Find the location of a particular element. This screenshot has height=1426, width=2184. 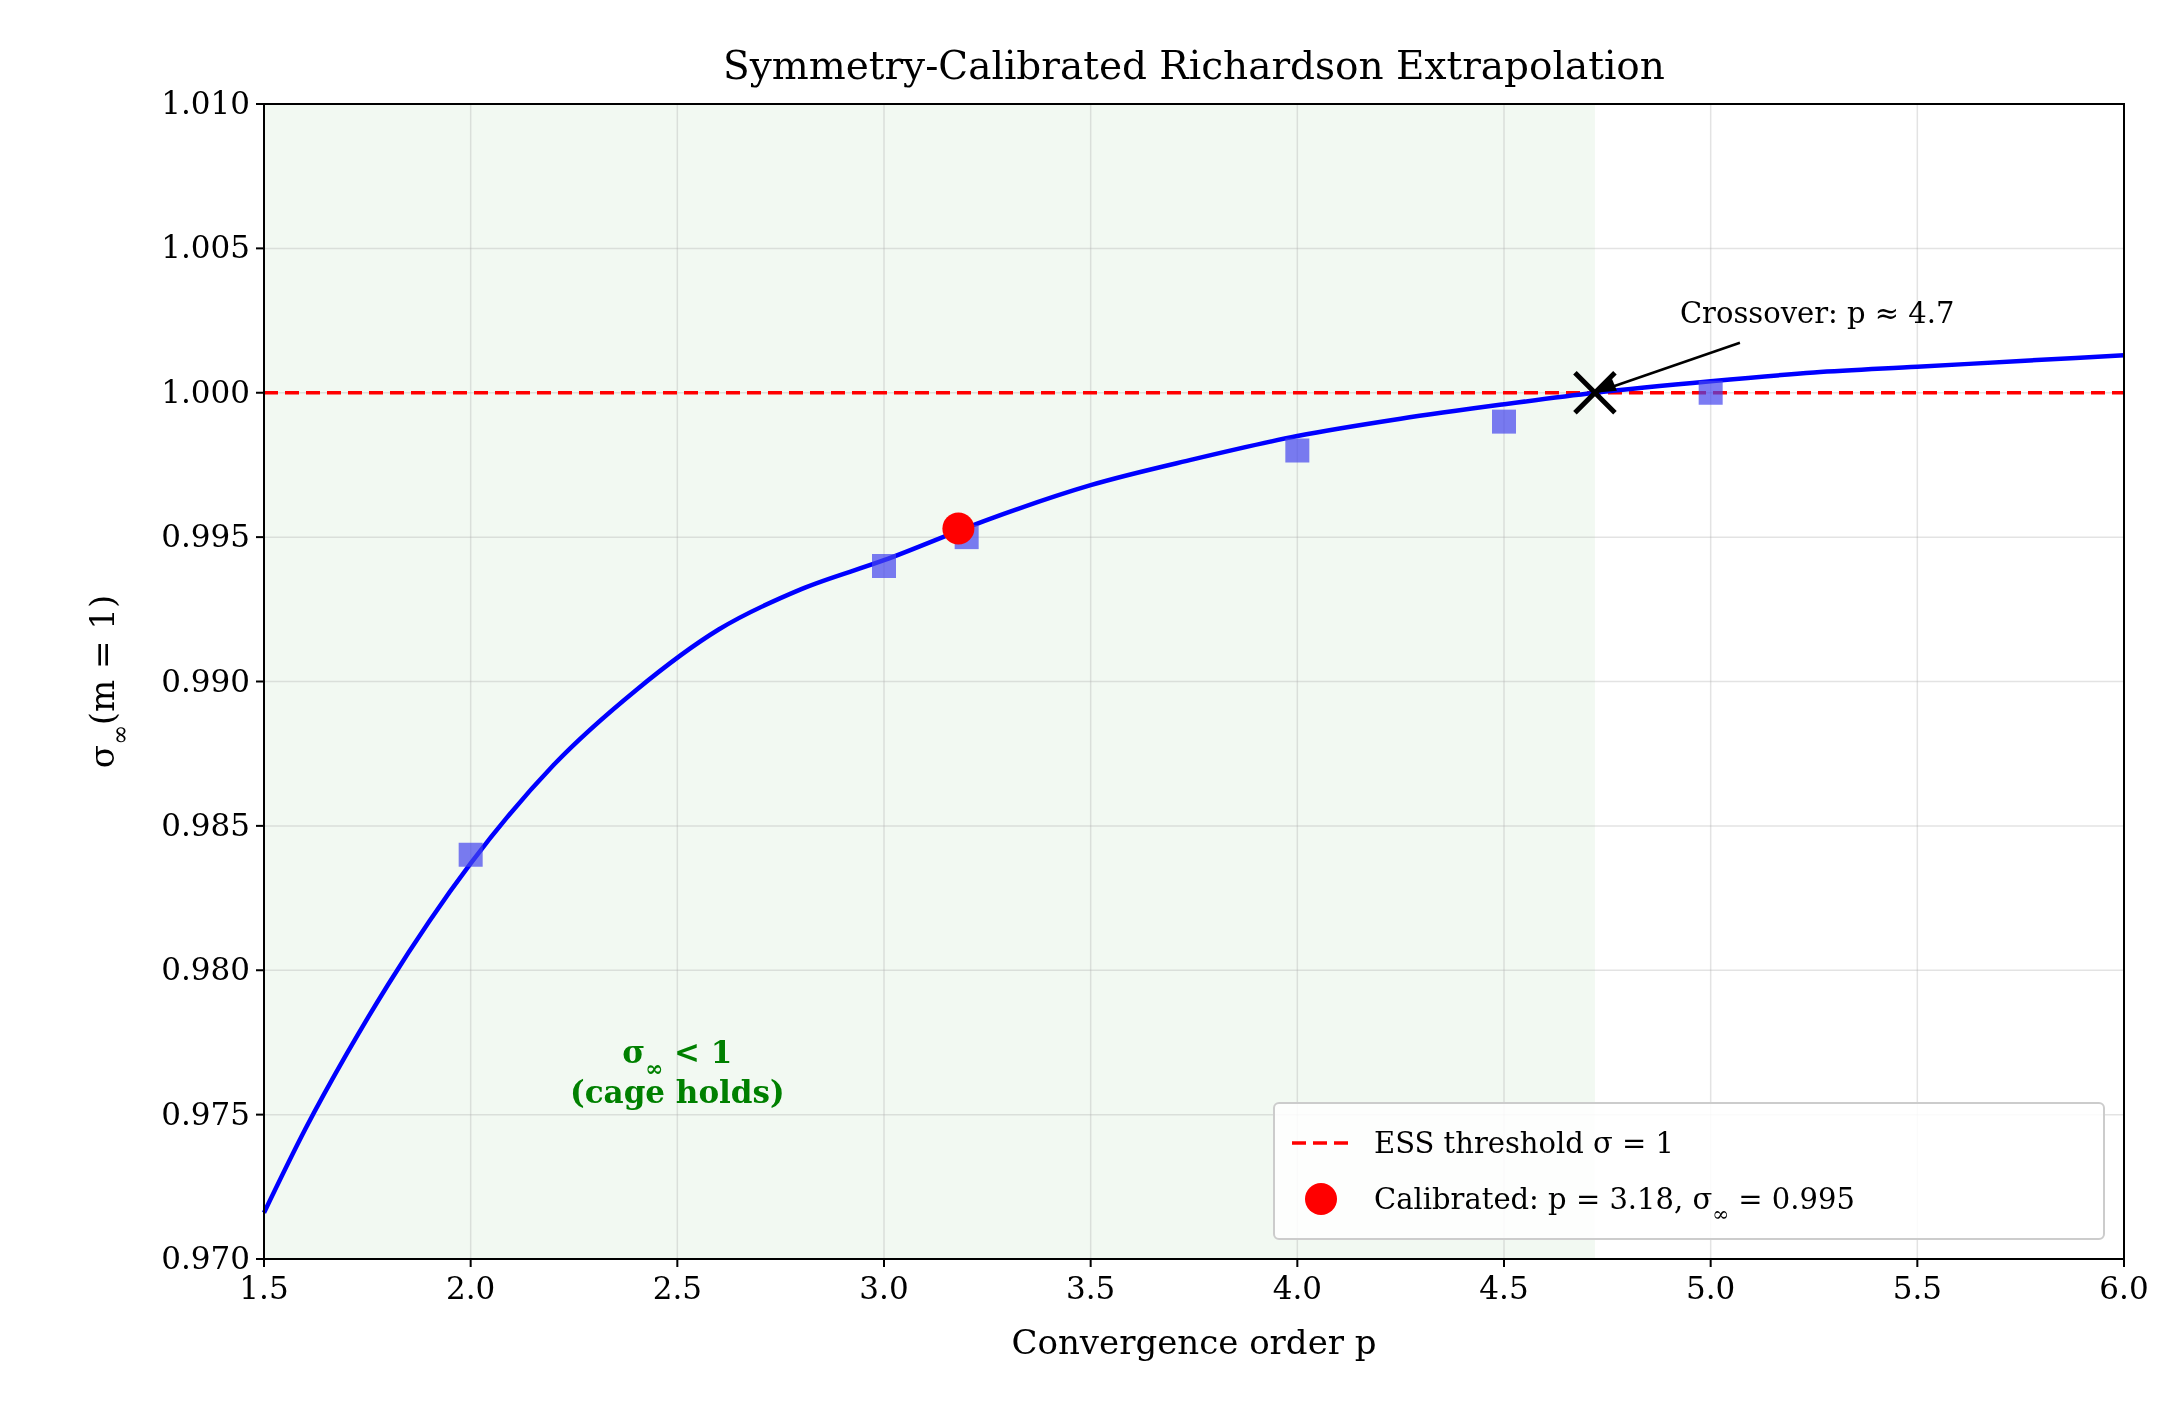

annotation: Crossover: p ≈ 4.7 is located at coordinates (1817, 312).